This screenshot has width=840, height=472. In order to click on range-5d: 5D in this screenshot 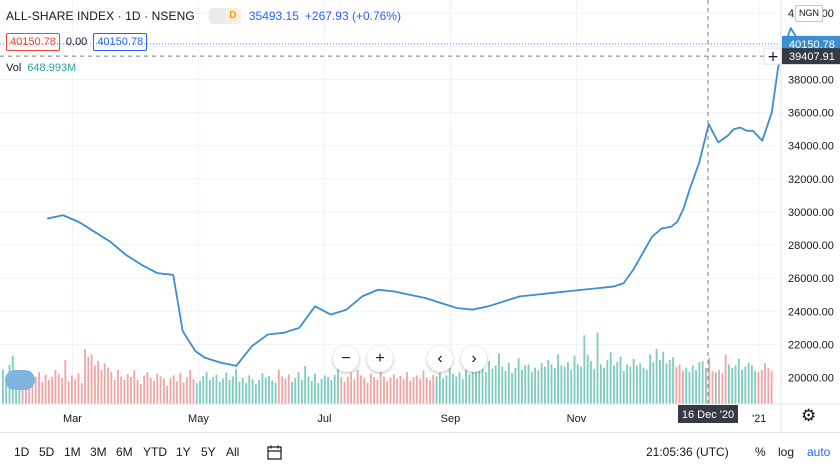, I will do `click(47, 452)`.